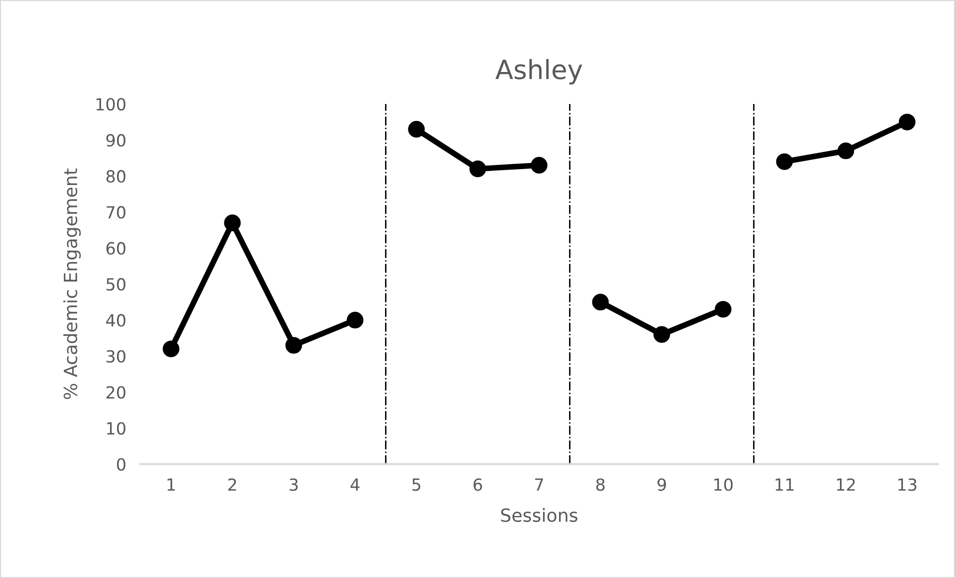 This screenshot has width=955, height=578. Describe the element at coordinates (116, 320) in the screenshot. I see `y-tick-label: 40` at that location.